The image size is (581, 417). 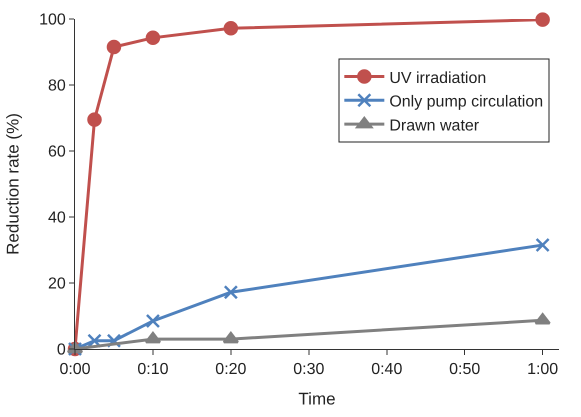 What do you see at coordinates (13, 184) in the screenshot?
I see `y-axis-title: Reduction rate (%)` at bounding box center [13, 184].